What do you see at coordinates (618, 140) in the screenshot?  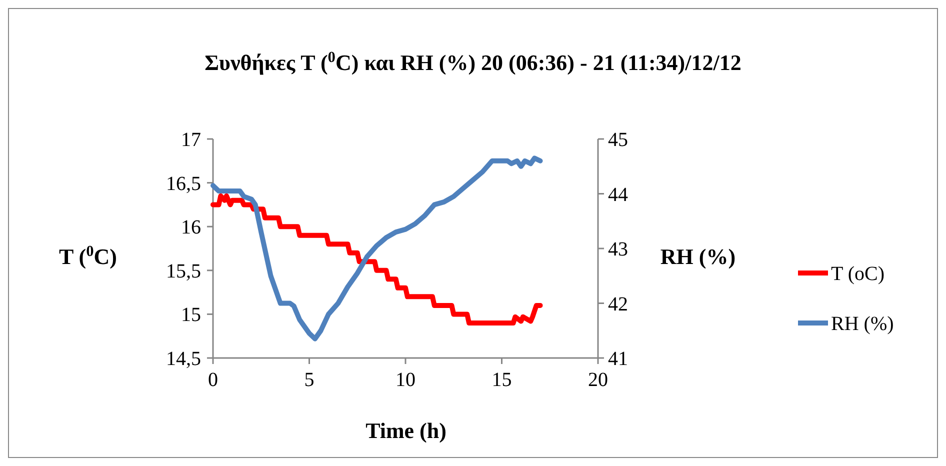 I see `y2-tick-label: 45` at bounding box center [618, 140].